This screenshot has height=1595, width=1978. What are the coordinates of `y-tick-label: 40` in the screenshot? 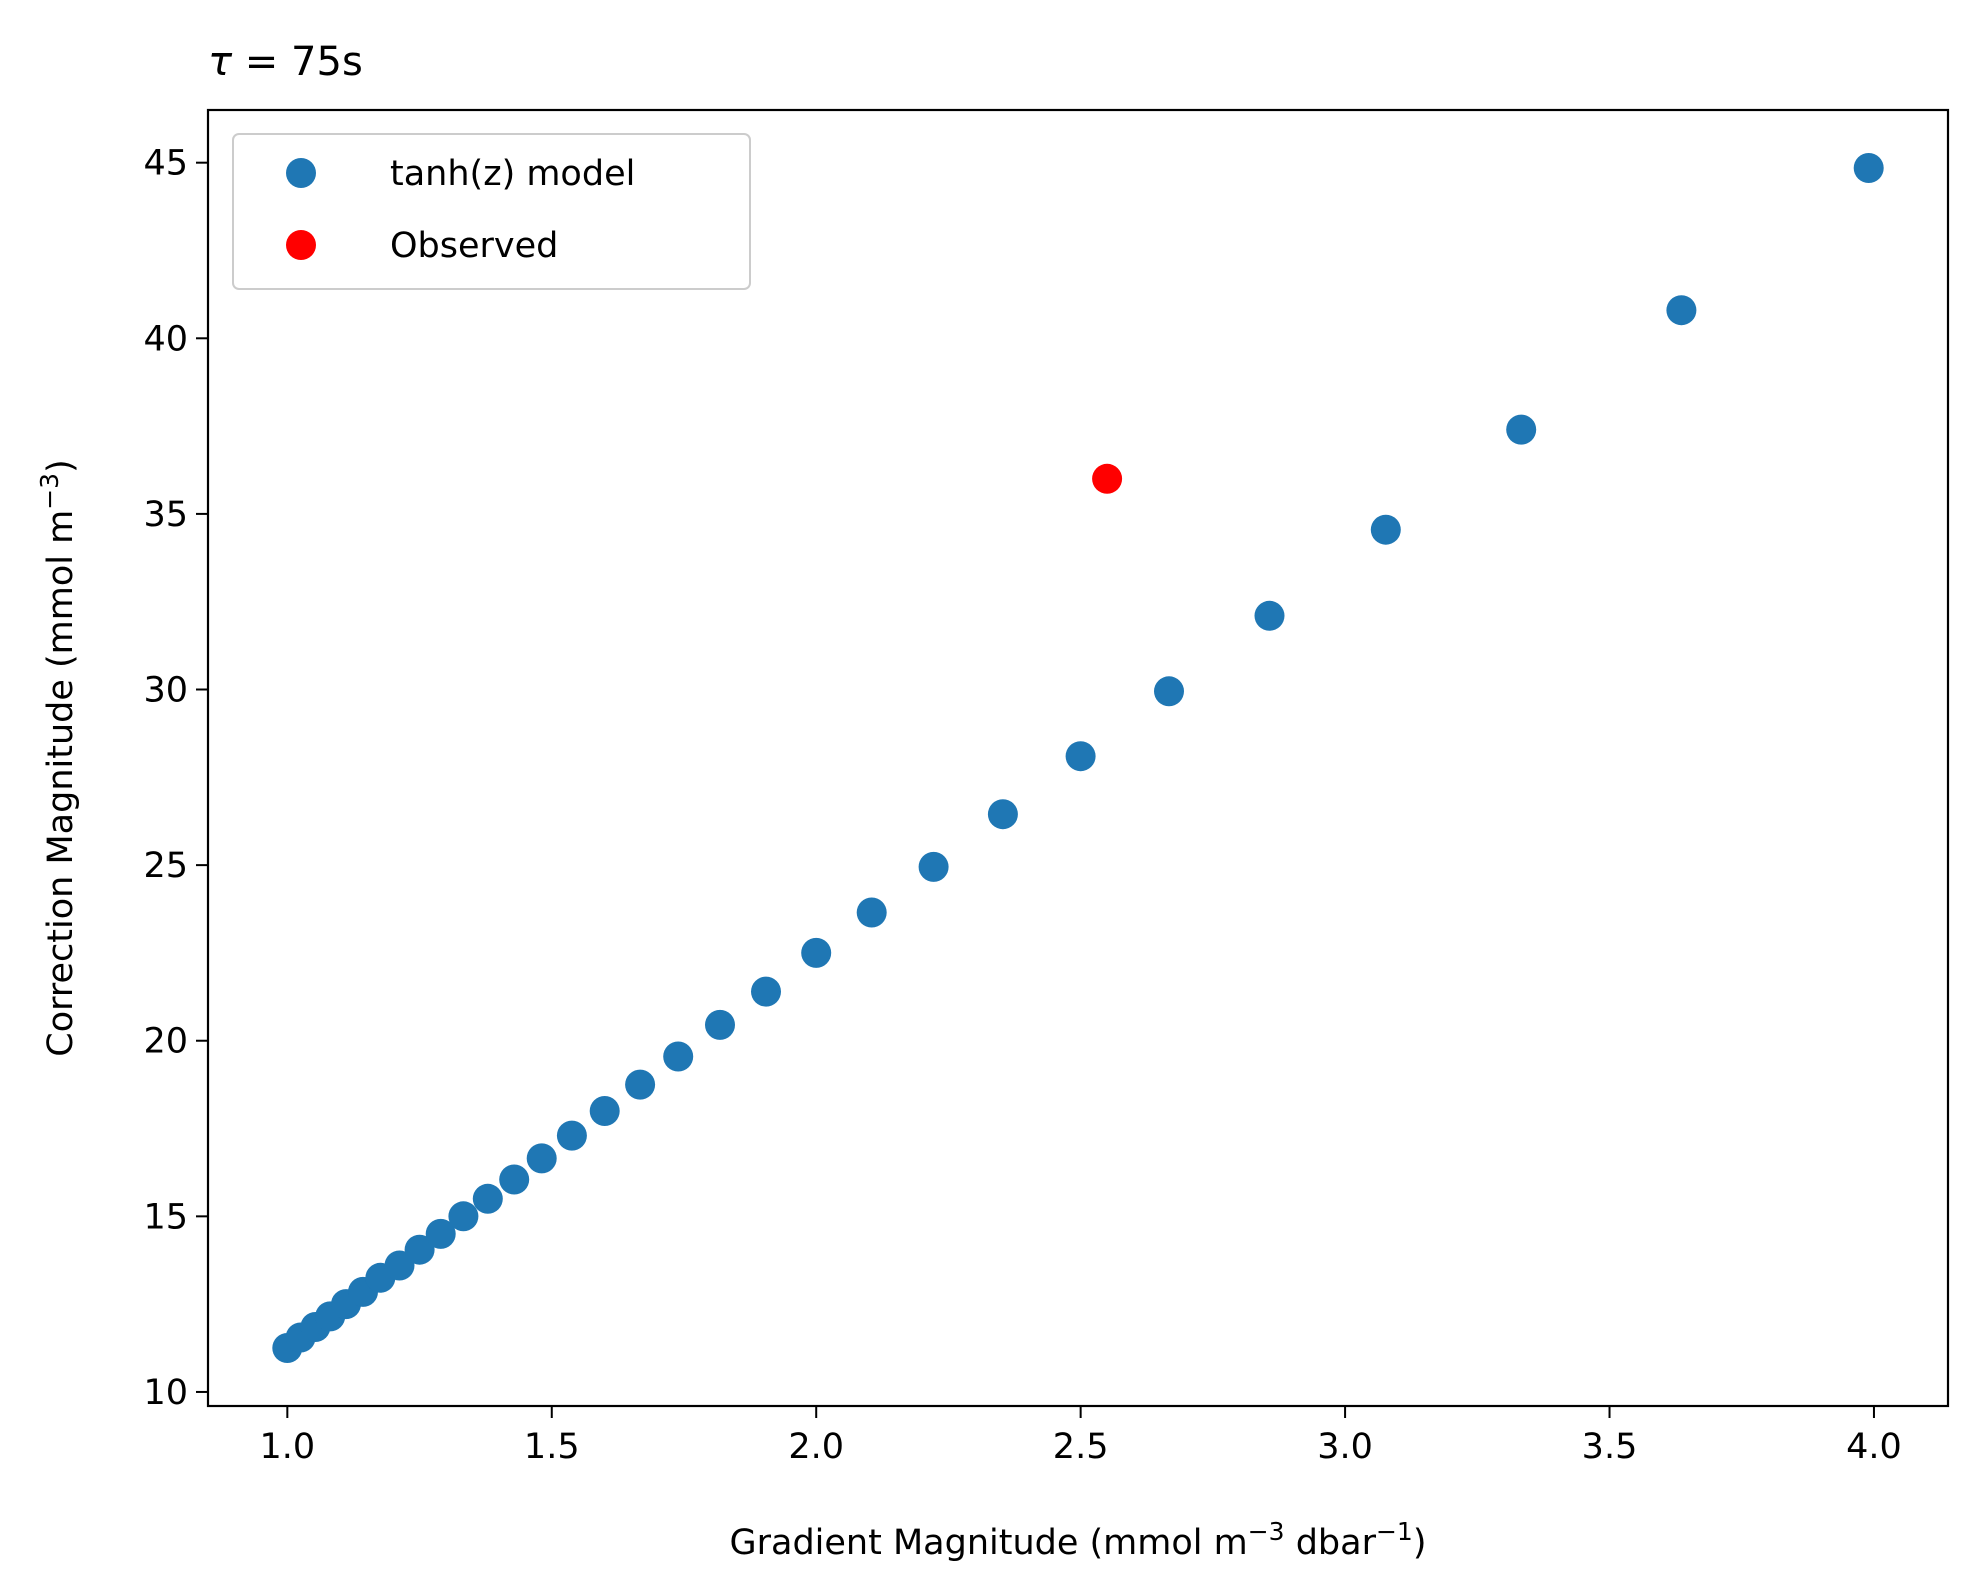 It's located at (165, 339).